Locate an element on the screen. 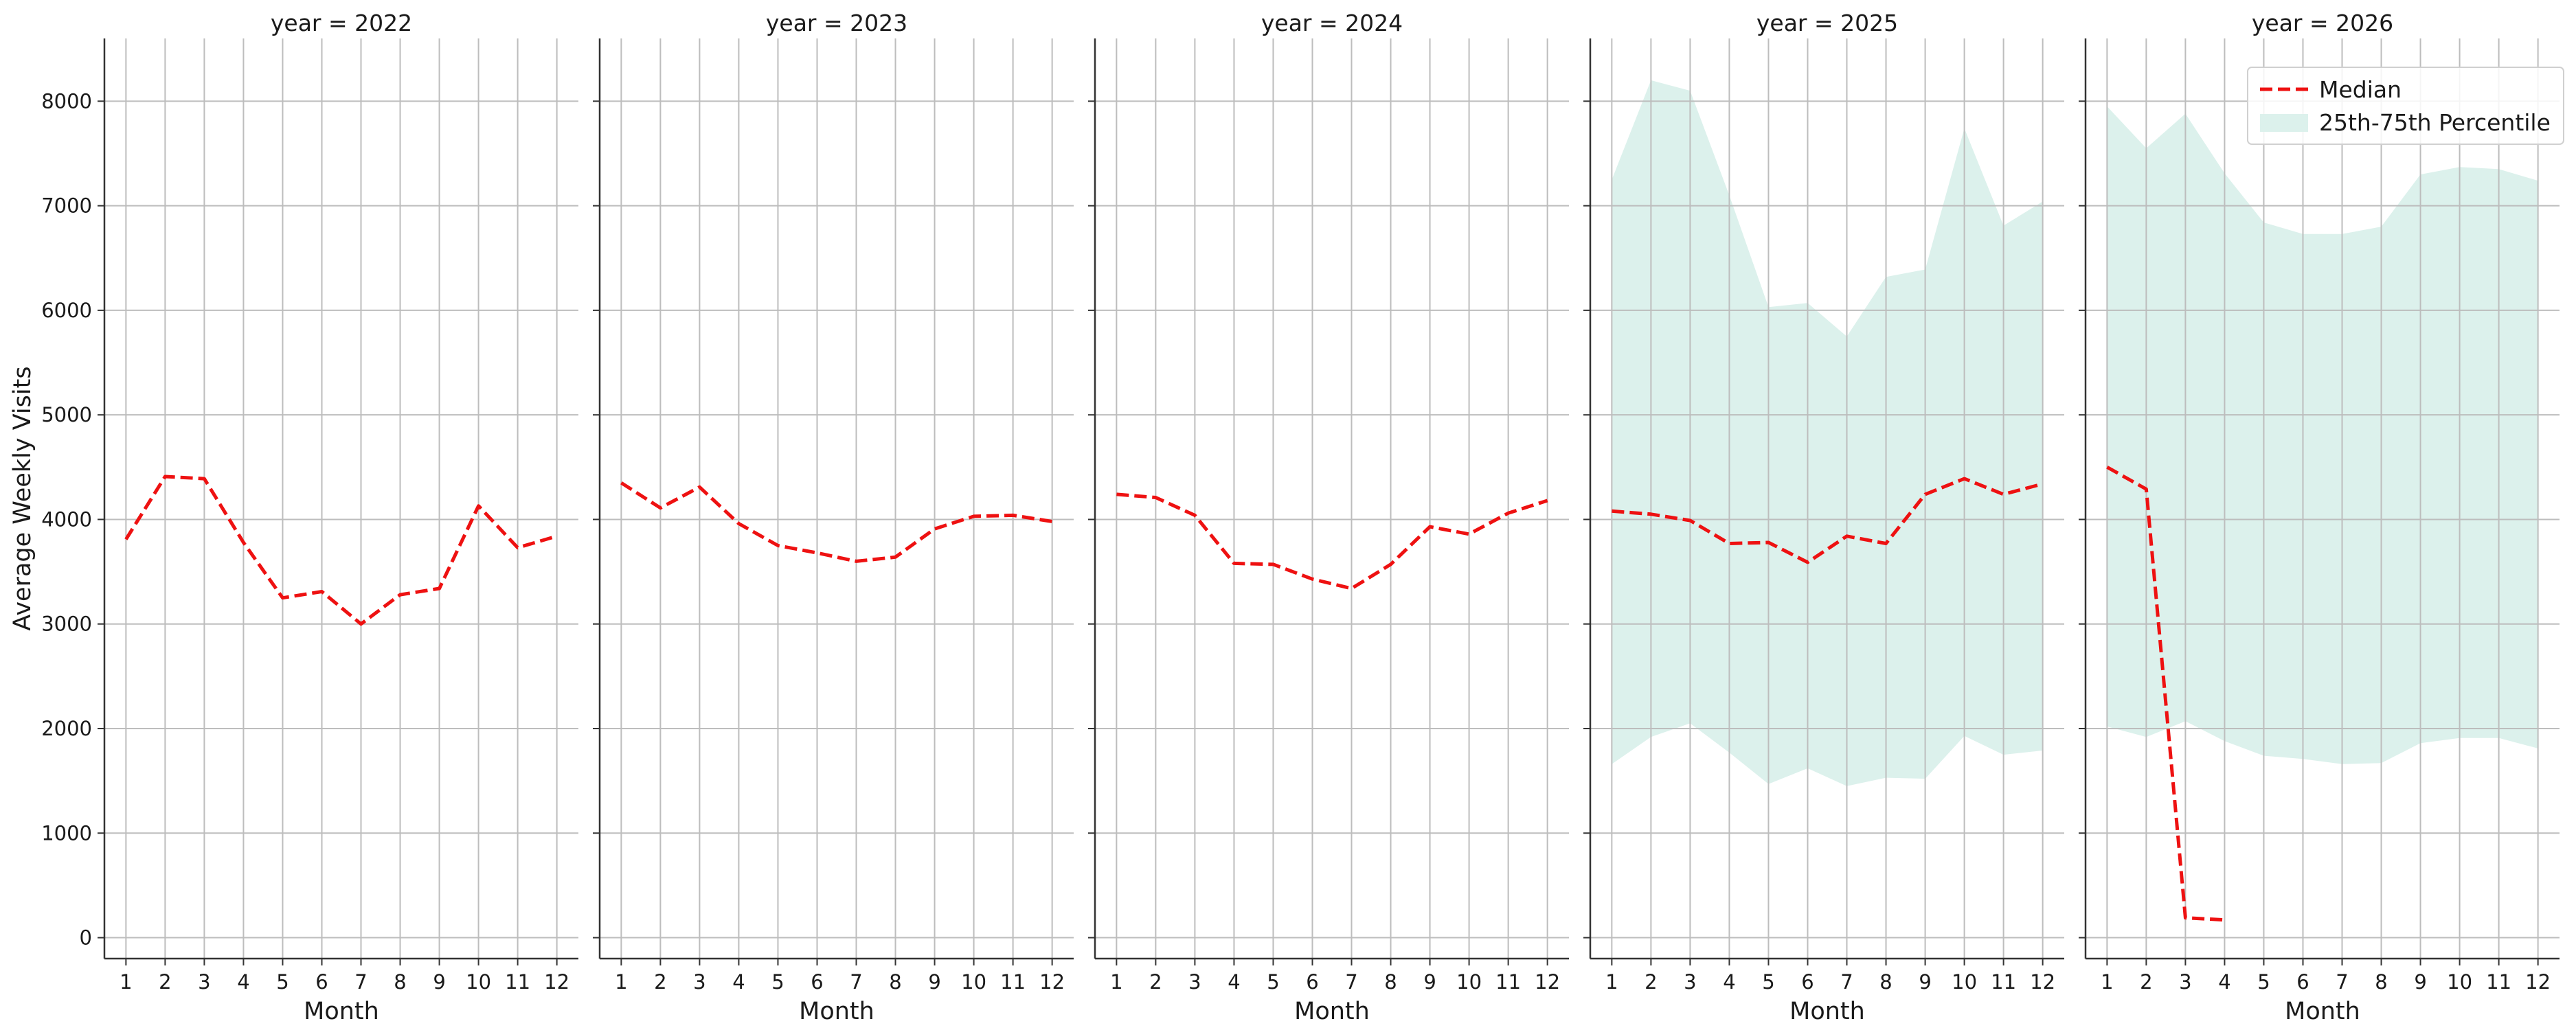 This screenshot has width=2576, height=1030. panel-1-x-tick-label: 9 is located at coordinates (439, 982).